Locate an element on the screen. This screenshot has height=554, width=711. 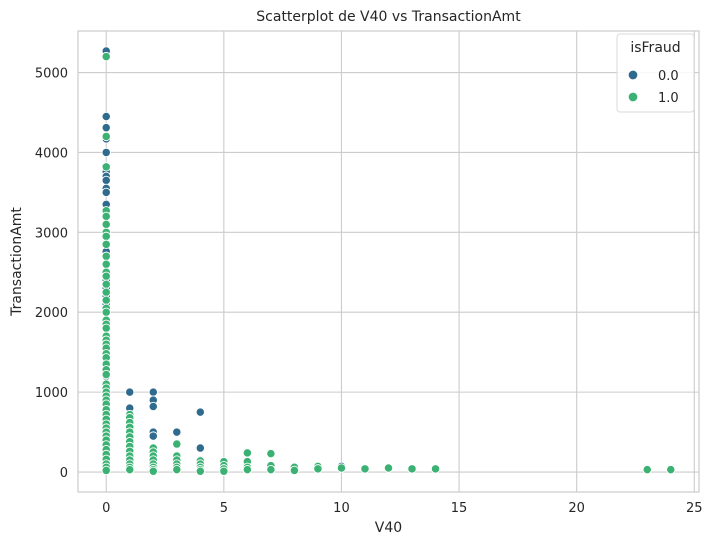
y-tick-label: 1000 is located at coordinates (51, 393).